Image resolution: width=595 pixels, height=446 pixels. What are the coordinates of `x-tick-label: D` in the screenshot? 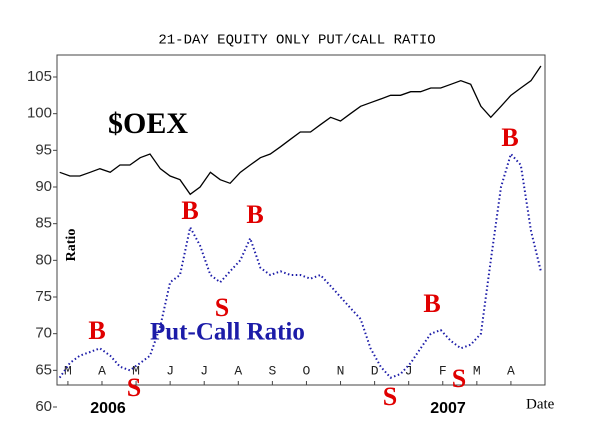 It's located at (375, 370).